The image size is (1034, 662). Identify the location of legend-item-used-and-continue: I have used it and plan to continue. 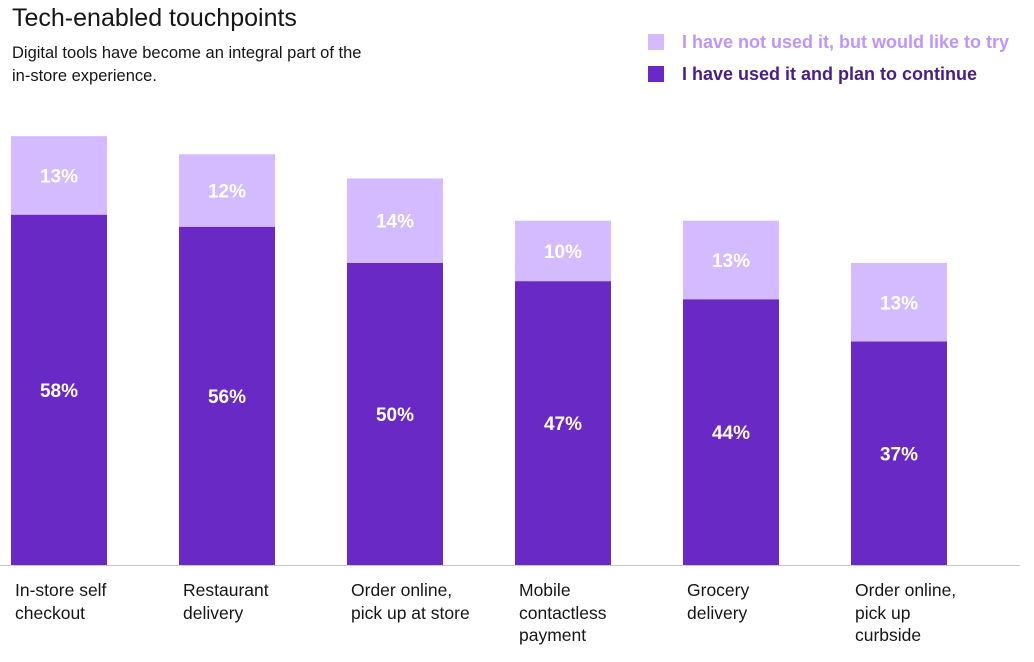
(828, 74).